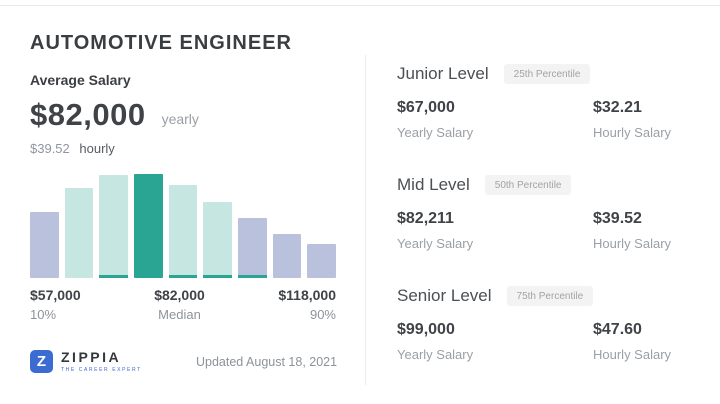 The width and height of the screenshot is (720, 404). Describe the element at coordinates (50, 148) in the screenshot. I see `hourly-salary-value: $39.52` at that location.